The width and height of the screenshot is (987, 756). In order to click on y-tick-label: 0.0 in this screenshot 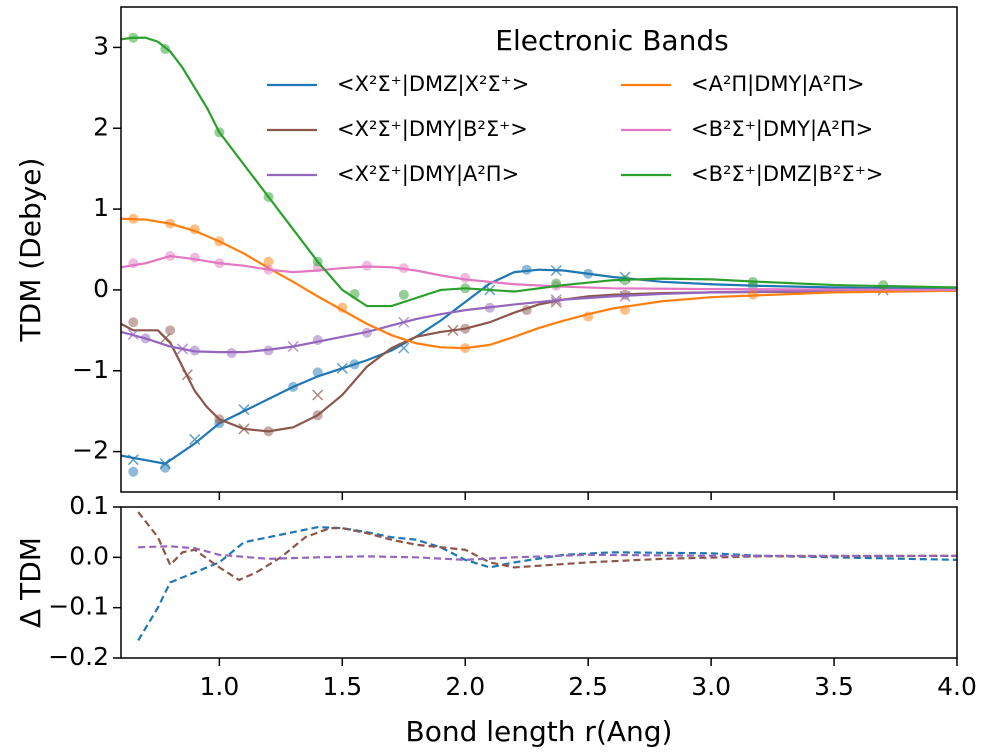, I will do `click(89, 555)`.